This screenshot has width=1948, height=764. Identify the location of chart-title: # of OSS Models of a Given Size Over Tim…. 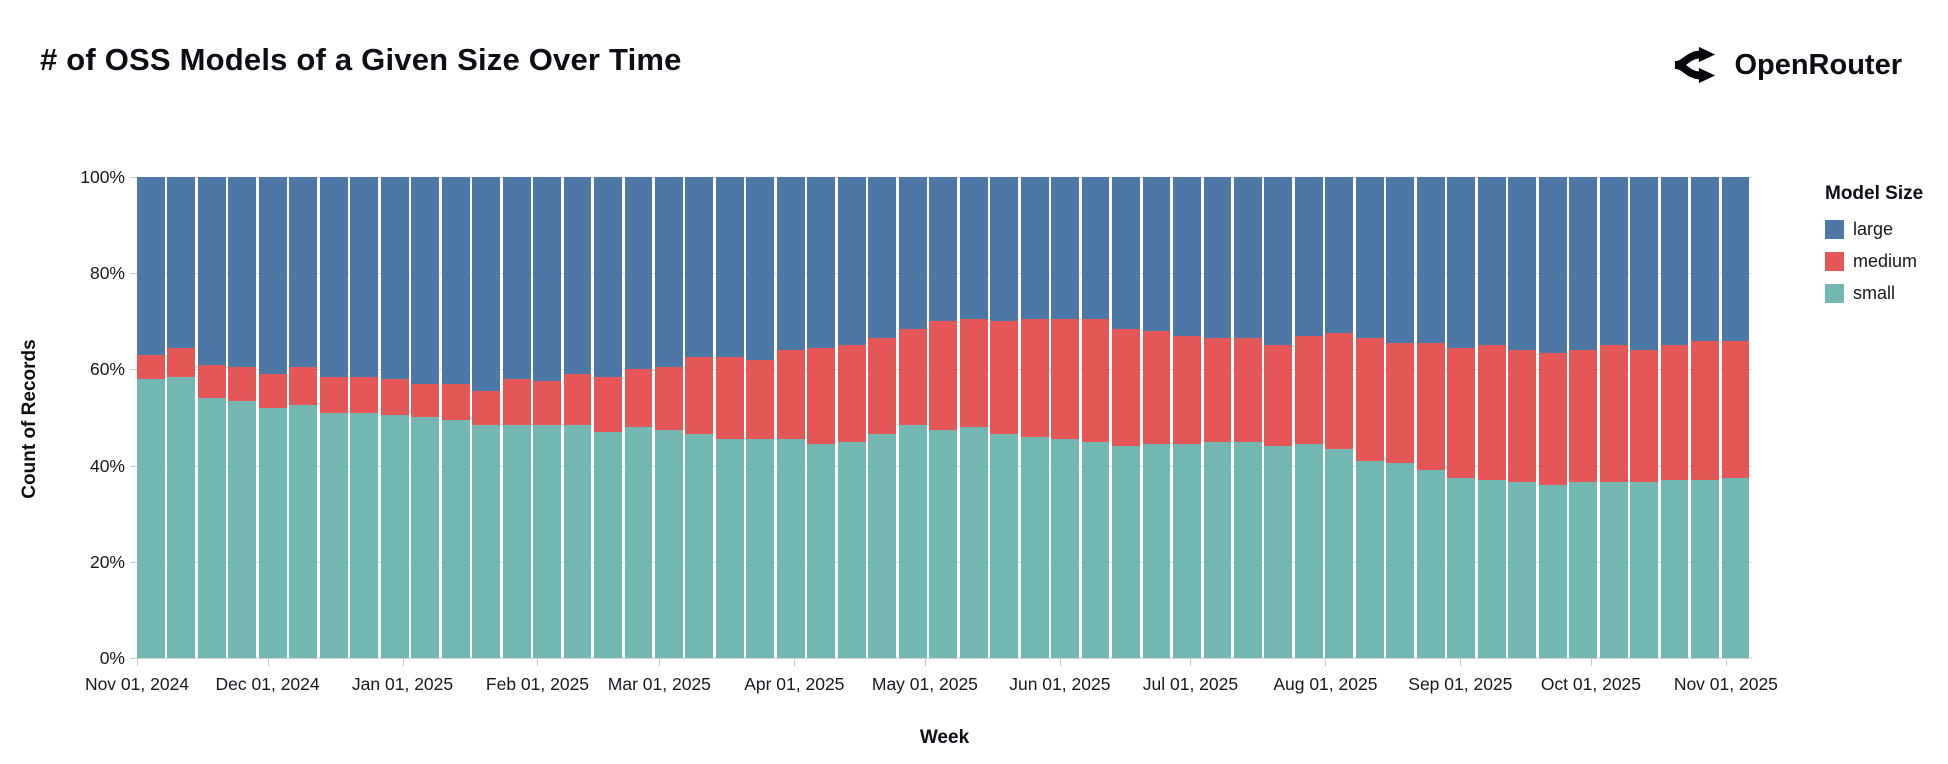
(361, 59).